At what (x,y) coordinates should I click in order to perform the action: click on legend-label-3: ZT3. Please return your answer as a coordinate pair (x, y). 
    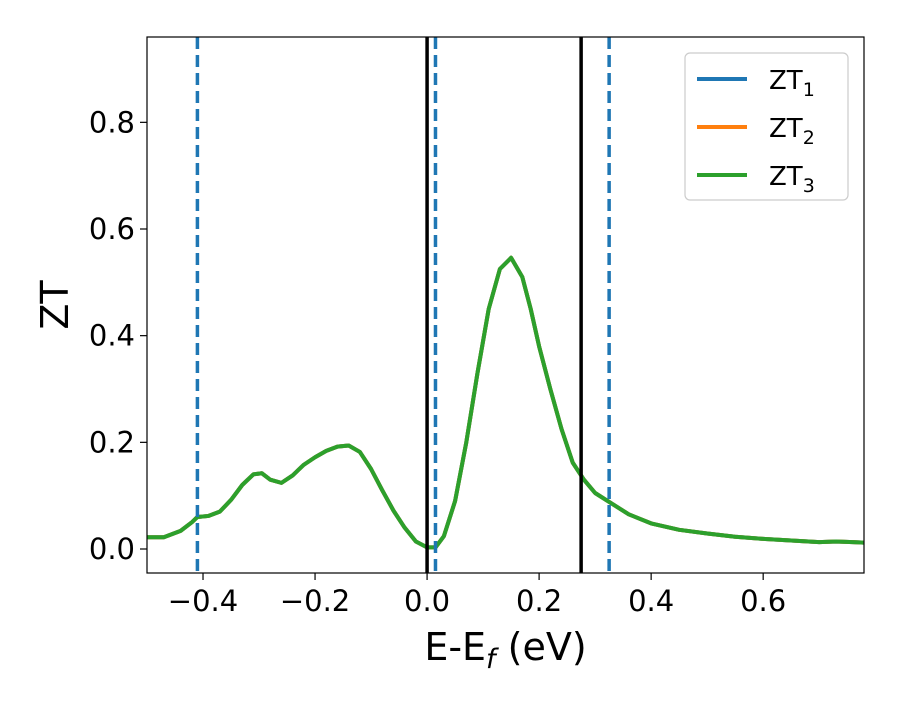
    Looking at the image, I should click on (792, 179).